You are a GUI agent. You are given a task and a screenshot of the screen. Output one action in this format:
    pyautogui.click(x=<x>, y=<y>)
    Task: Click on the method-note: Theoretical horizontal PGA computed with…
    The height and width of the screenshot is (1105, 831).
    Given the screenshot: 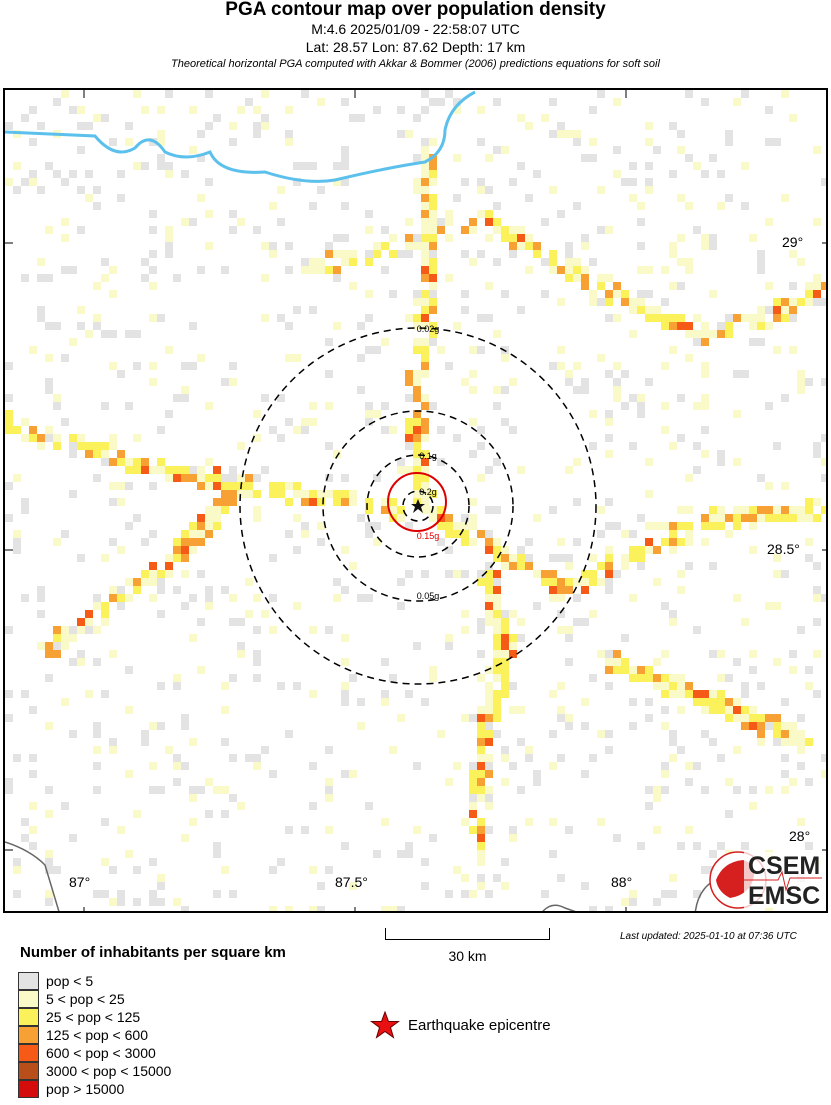 What is the action you would take?
    pyautogui.click(x=415, y=64)
    